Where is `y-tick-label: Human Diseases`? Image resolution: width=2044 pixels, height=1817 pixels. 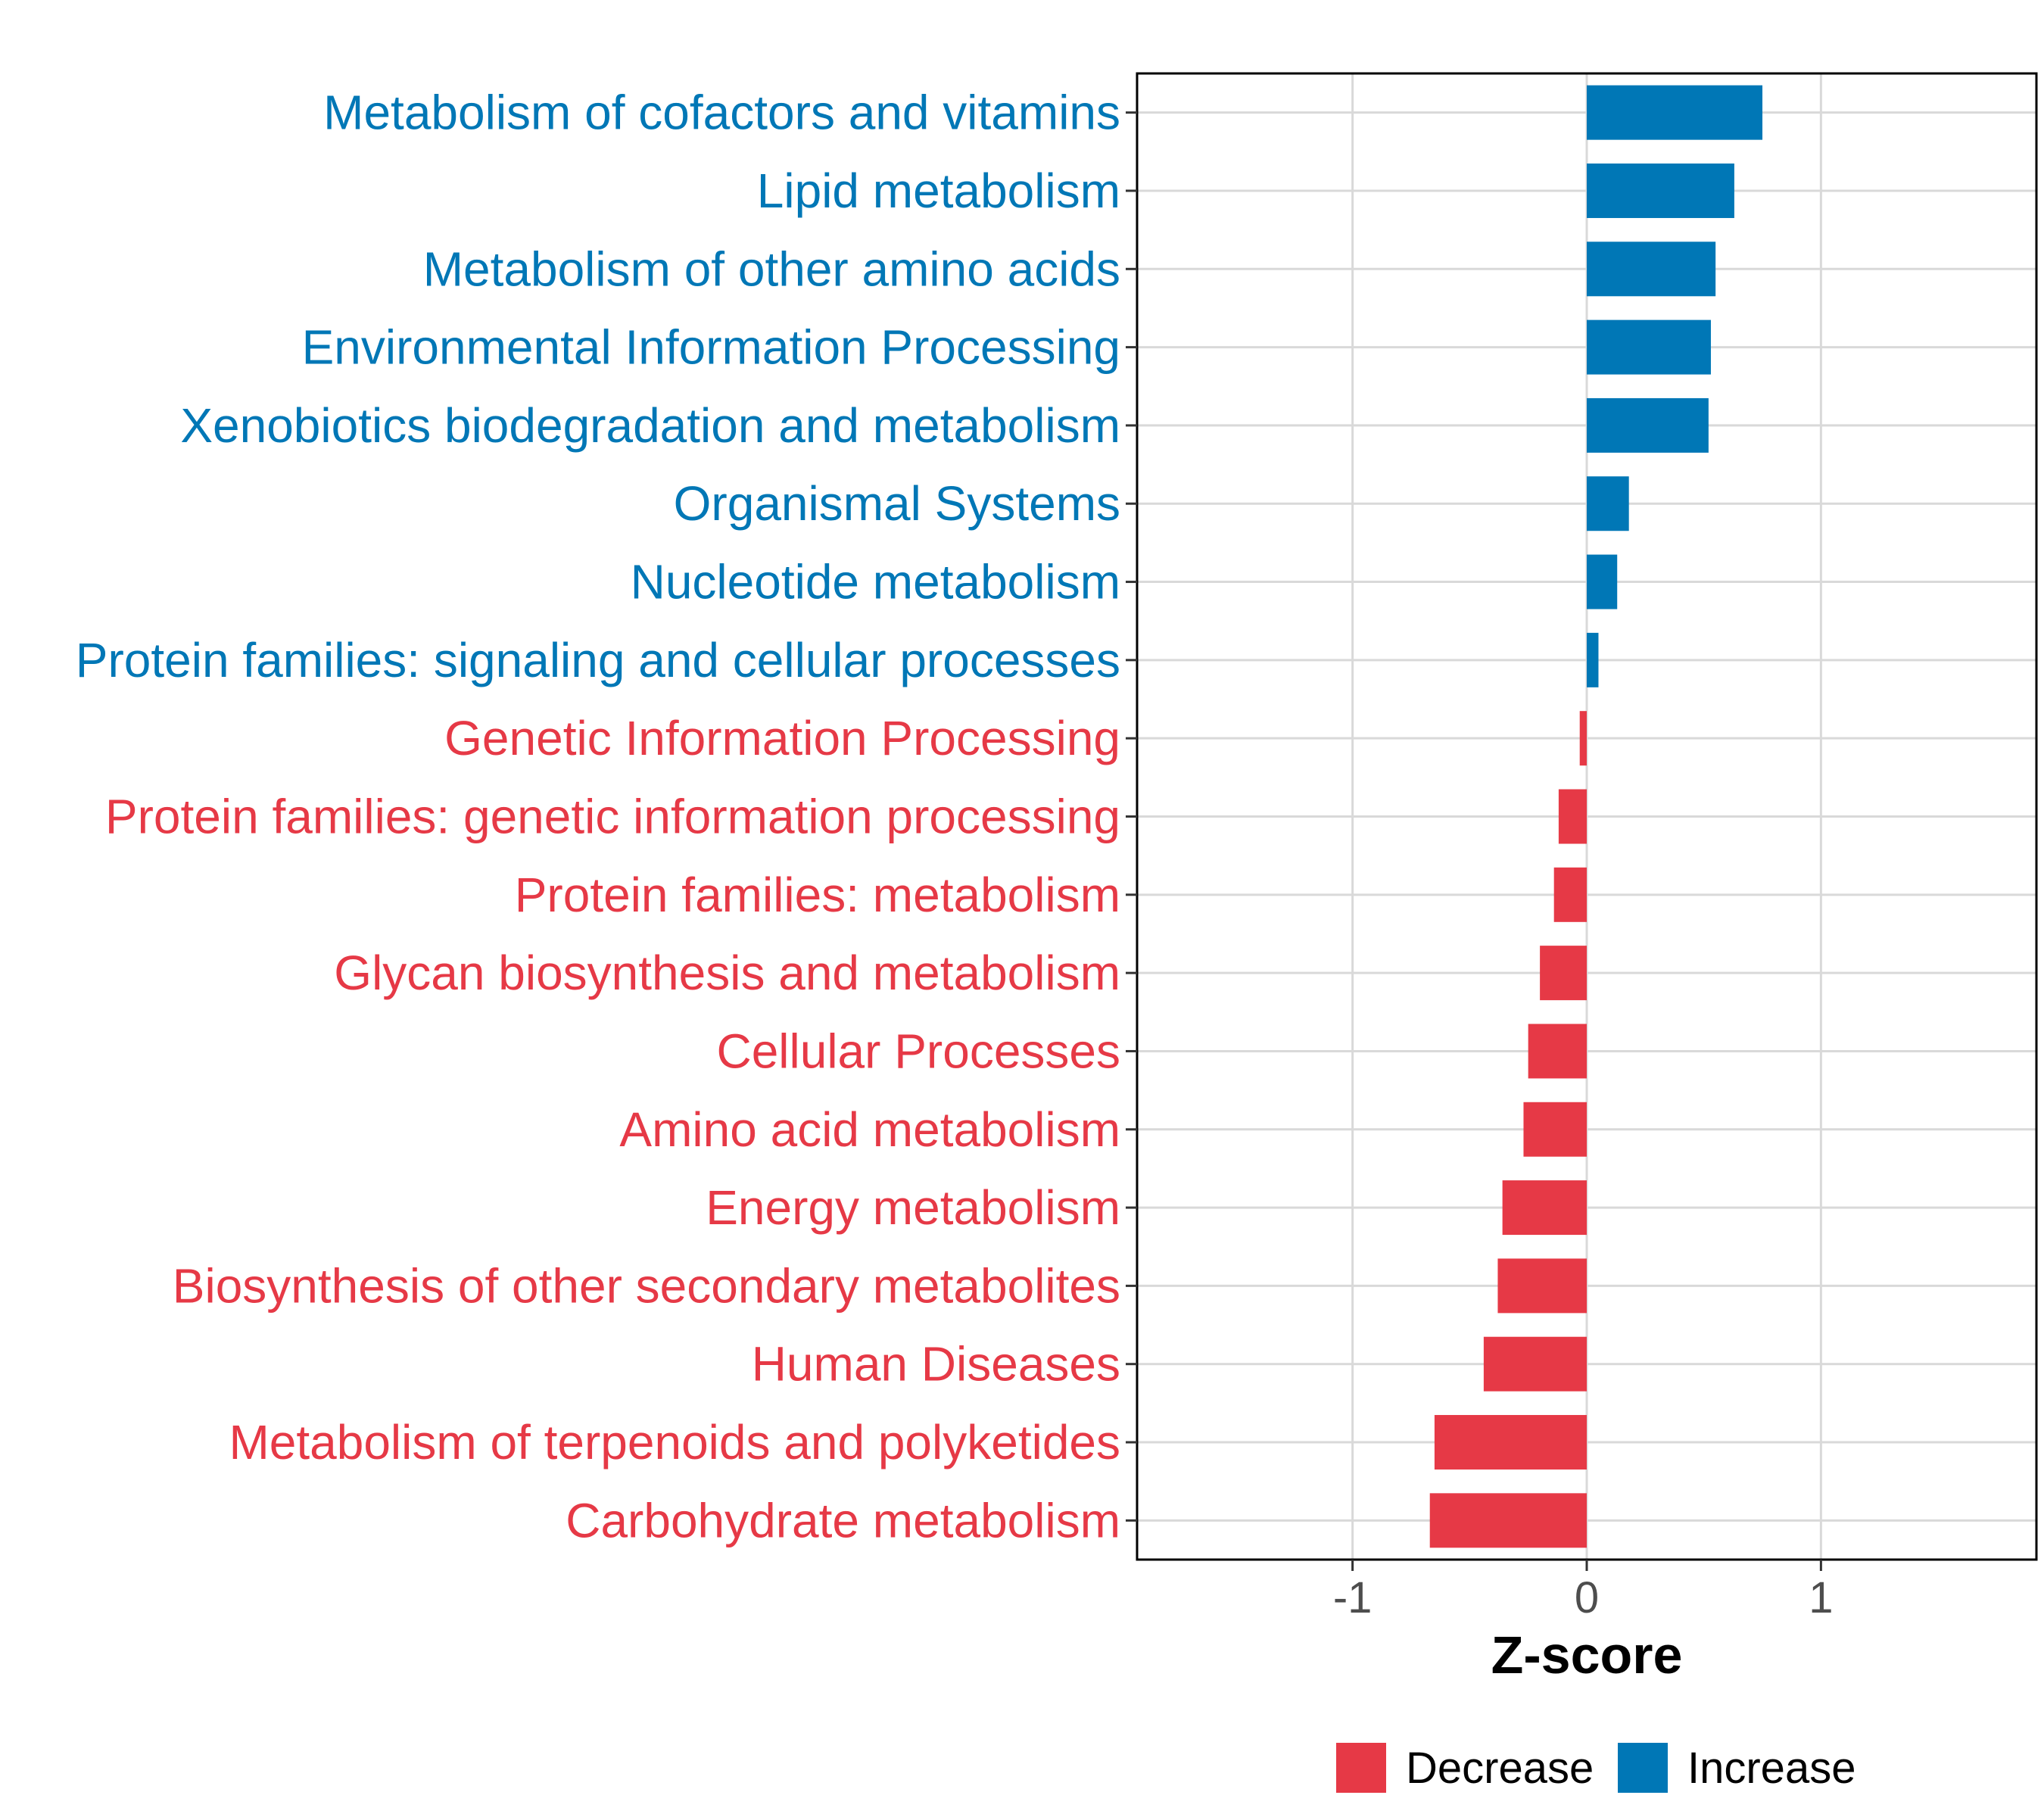
y-tick-label: Human Diseases is located at coordinates (936, 1364).